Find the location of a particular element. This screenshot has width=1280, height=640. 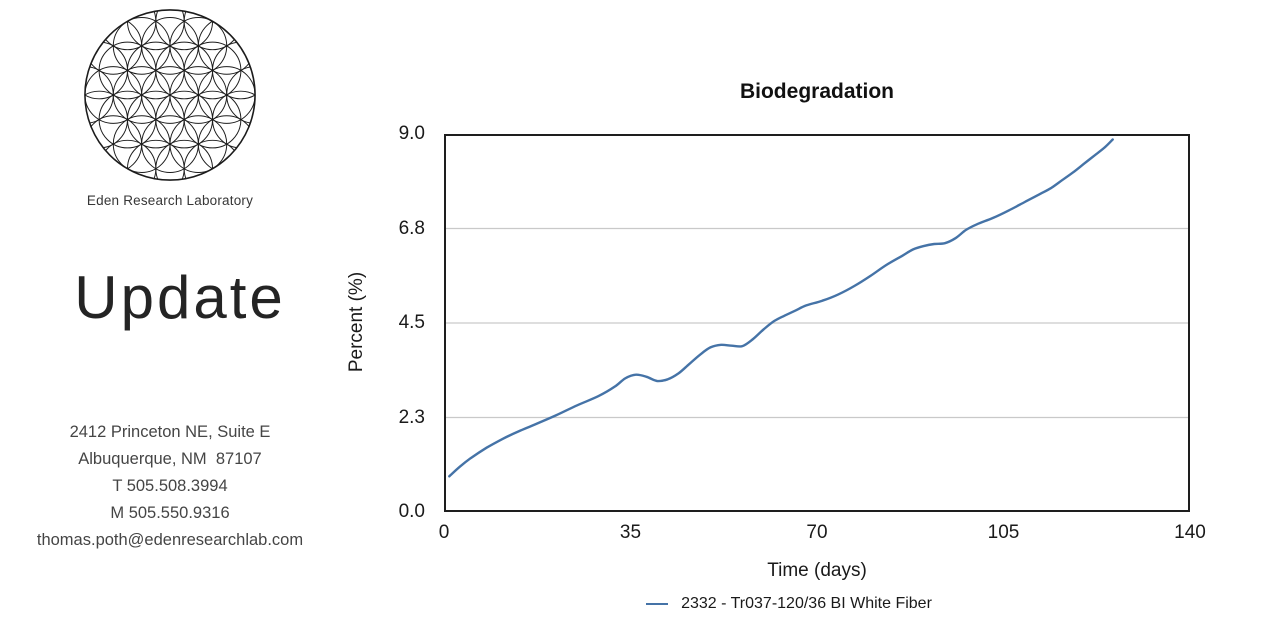

y-axis-label: Percent (%) is located at coordinates (356, 322).